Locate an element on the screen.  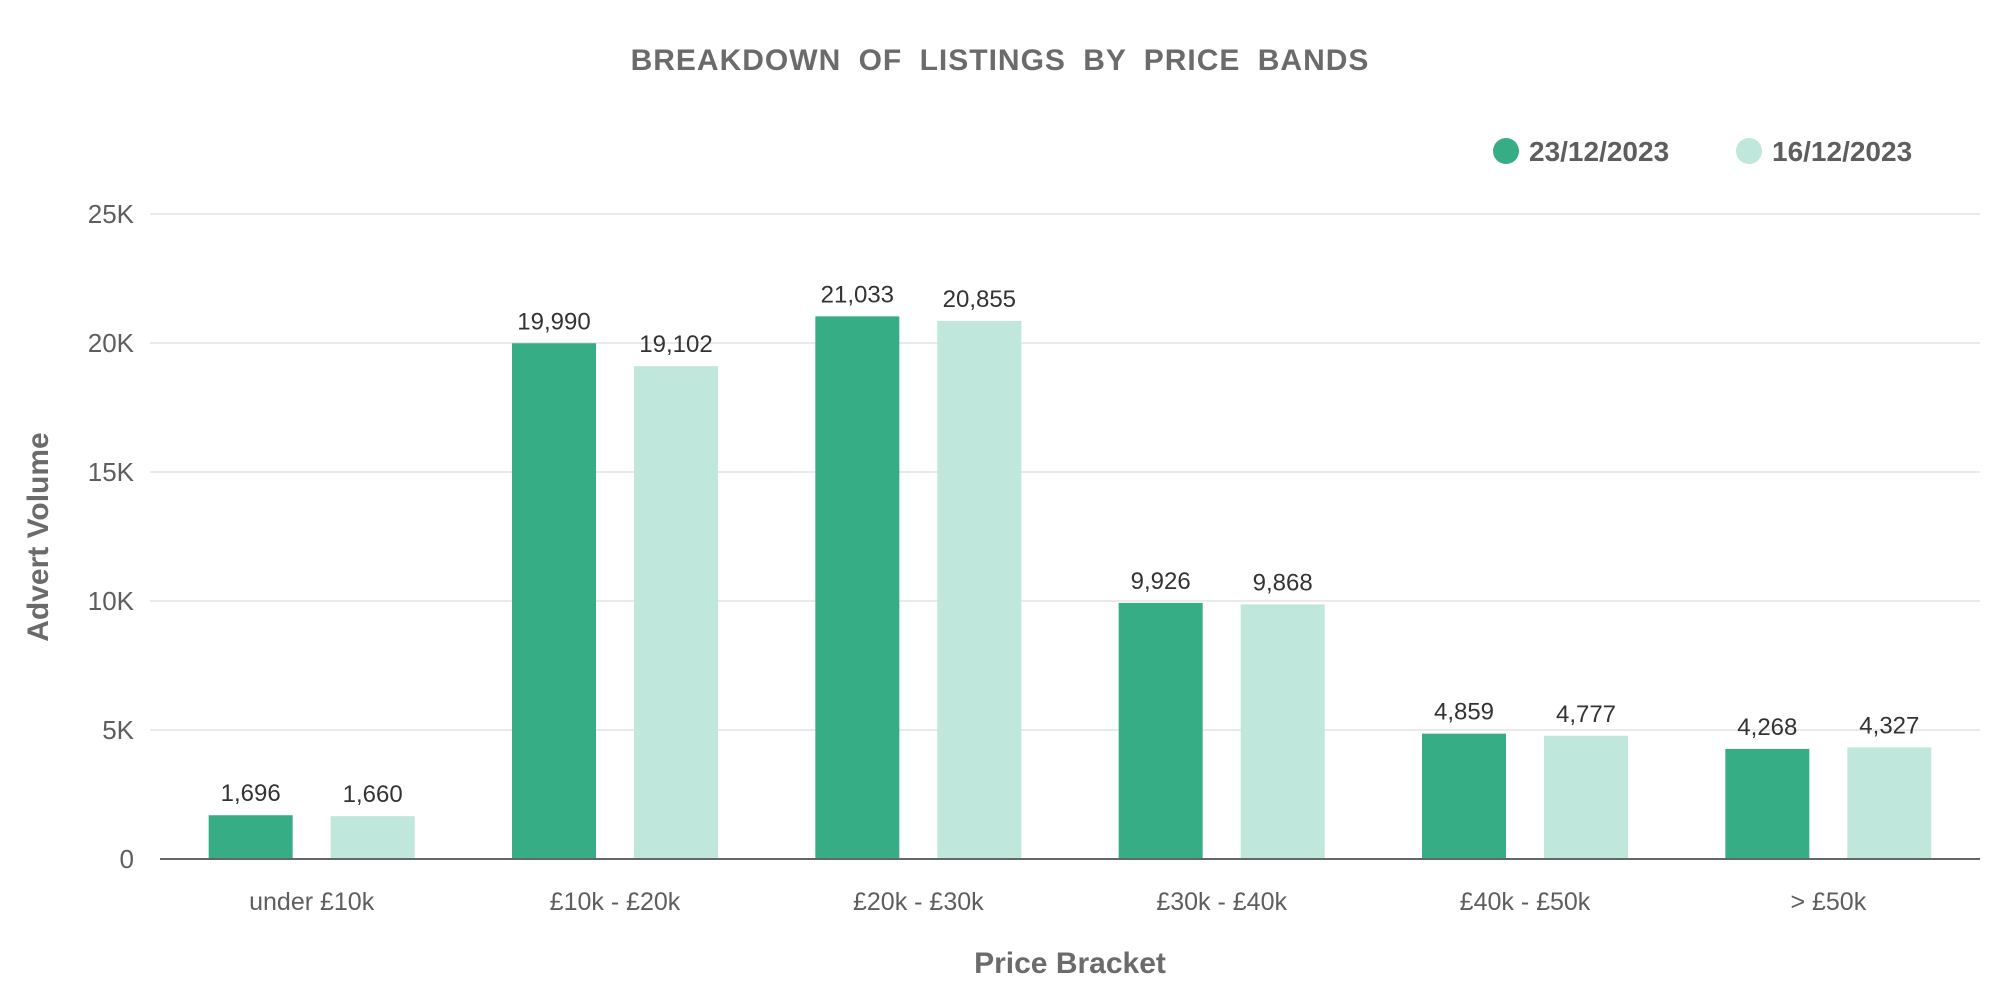
x-tick-label: £30k - £40k is located at coordinates (1221, 902).